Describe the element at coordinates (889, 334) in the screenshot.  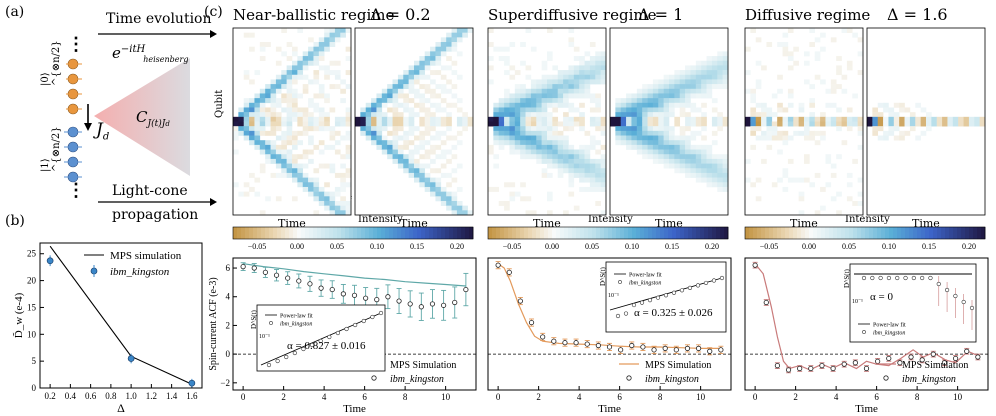
I see `inset-legend-device: ibm_kingston` at that location.